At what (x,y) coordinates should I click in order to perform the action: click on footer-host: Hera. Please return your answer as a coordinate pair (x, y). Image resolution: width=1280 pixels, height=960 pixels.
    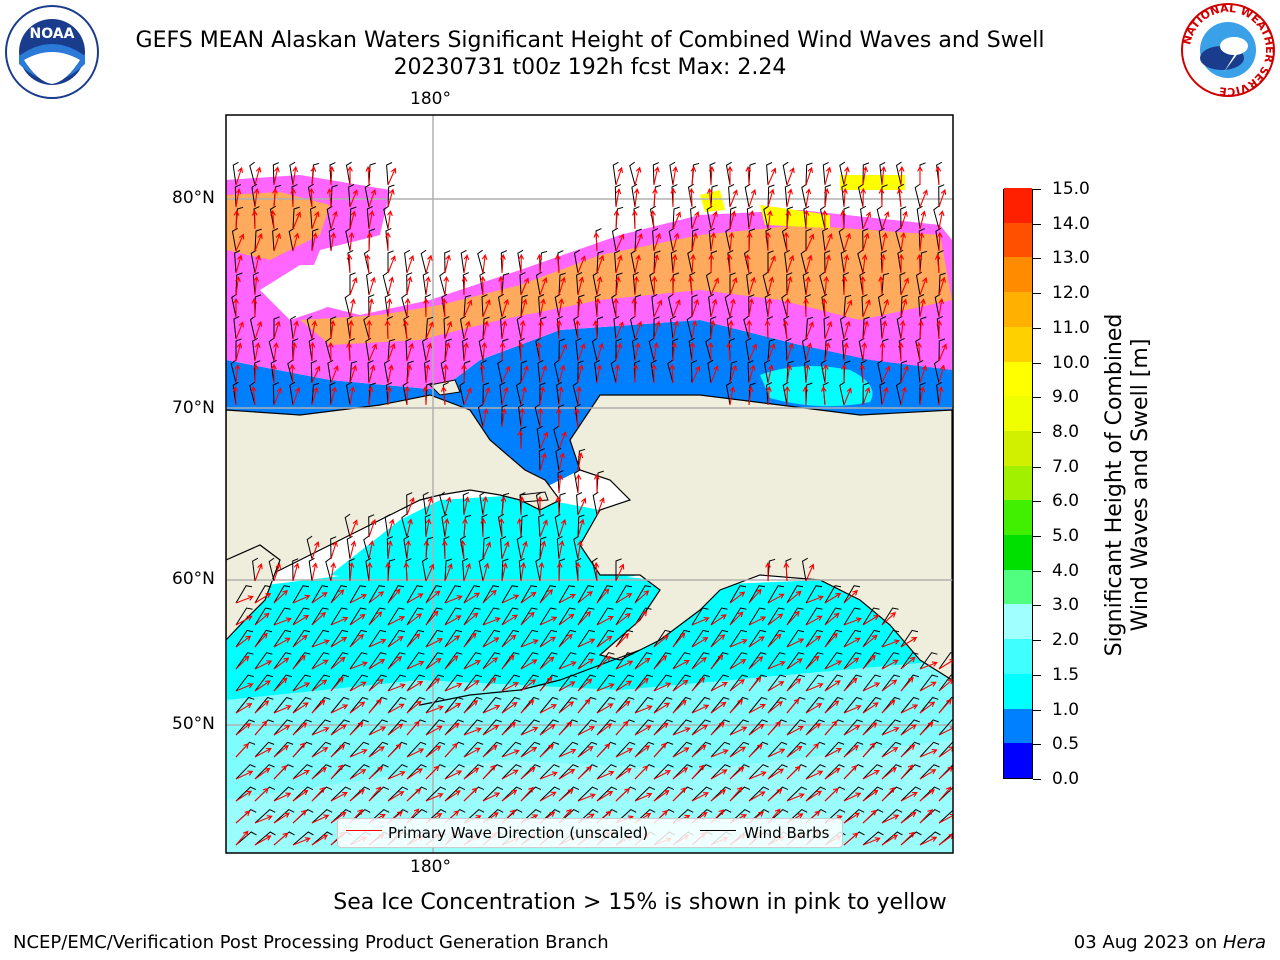
    Looking at the image, I should click on (1244, 942).